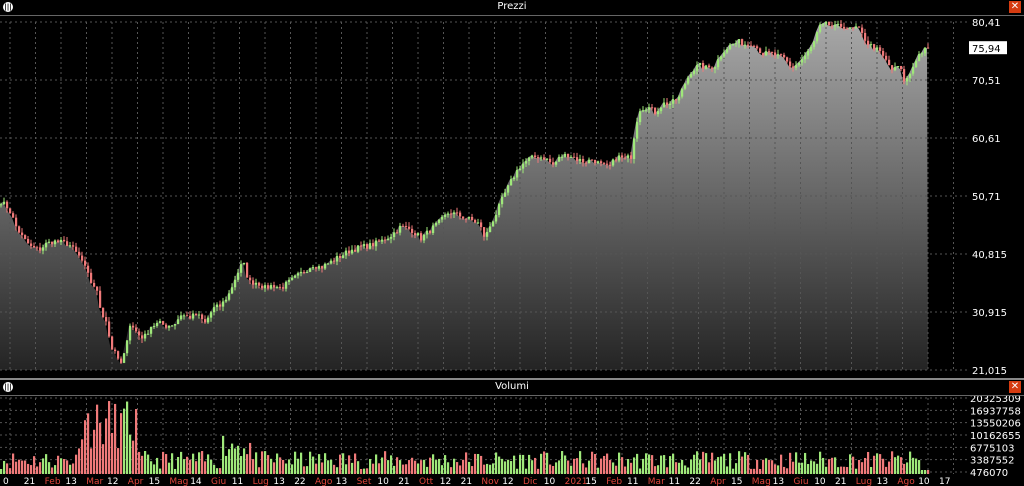 The width and height of the screenshot is (1024, 486). What do you see at coordinates (299, 481) in the screenshot?
I see `x-tick-label: 22` at bounding box center [299, 481].